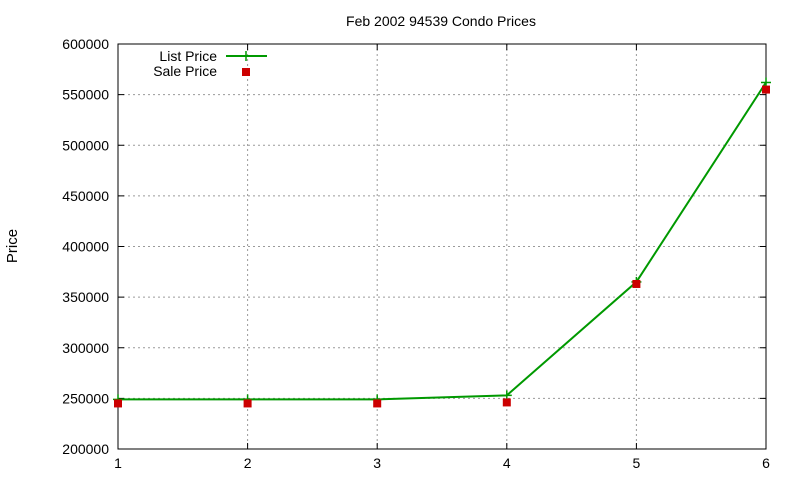 The width and height of the screenshot is (800, 480). Describe the element at coordinates (85, 449) in the screenshot. I see `y-tick-label-0: 200000` at that location.